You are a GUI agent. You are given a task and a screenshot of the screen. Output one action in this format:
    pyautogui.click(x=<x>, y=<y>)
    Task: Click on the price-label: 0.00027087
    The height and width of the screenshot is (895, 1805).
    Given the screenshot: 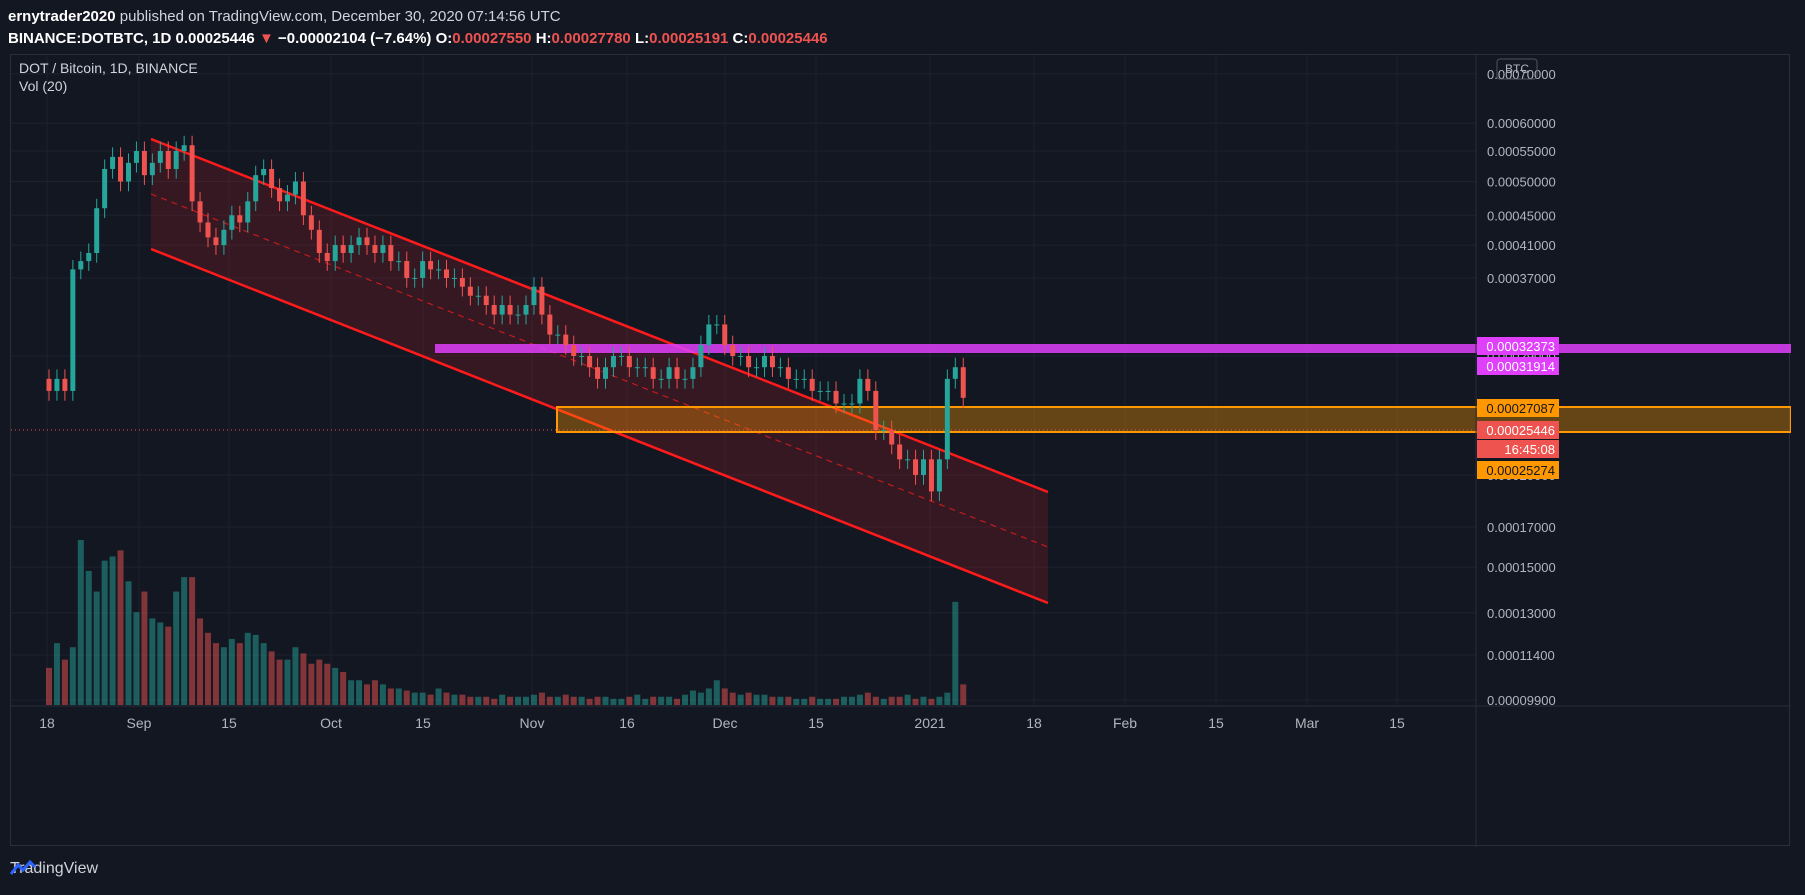 What is the action you would take?
    pyautogui.click(x=1520, y=408)
    